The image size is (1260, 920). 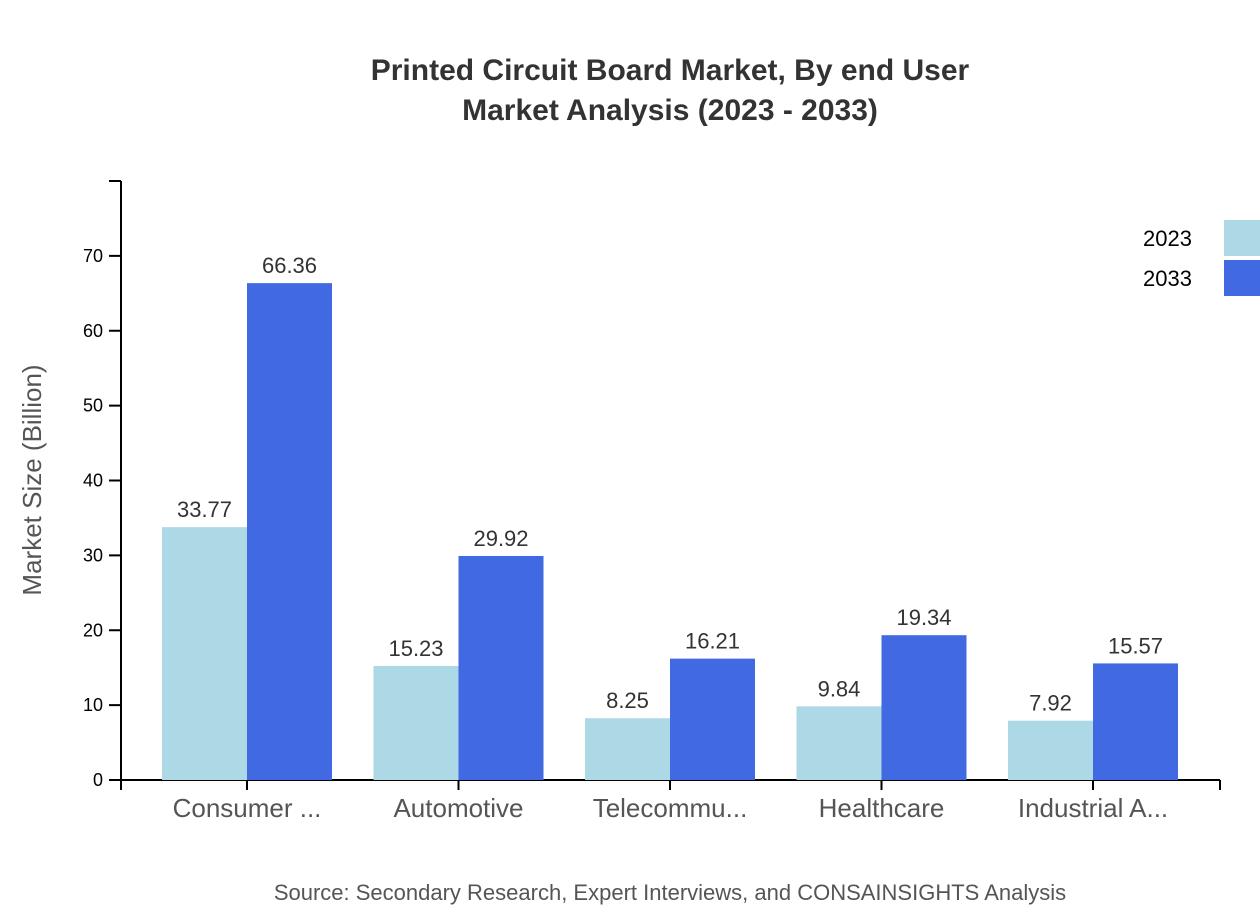 What do you see at coordinates (93, 555) in the screenshot?
I see `y-tick-label: 30` at bounding box center [93, 555].